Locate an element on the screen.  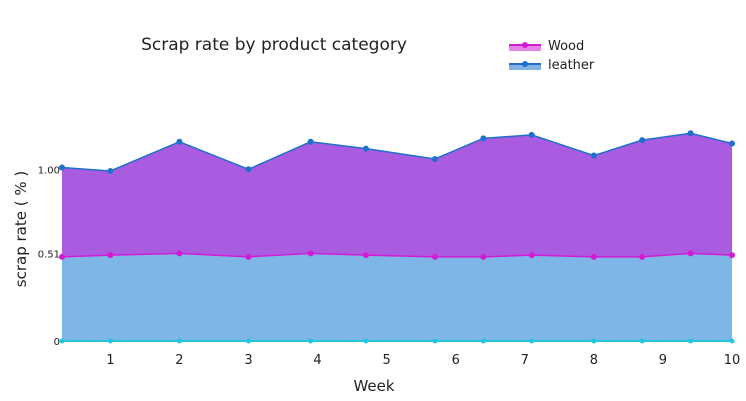
x-tick-label: 10 is located at coordinates (732, 360).